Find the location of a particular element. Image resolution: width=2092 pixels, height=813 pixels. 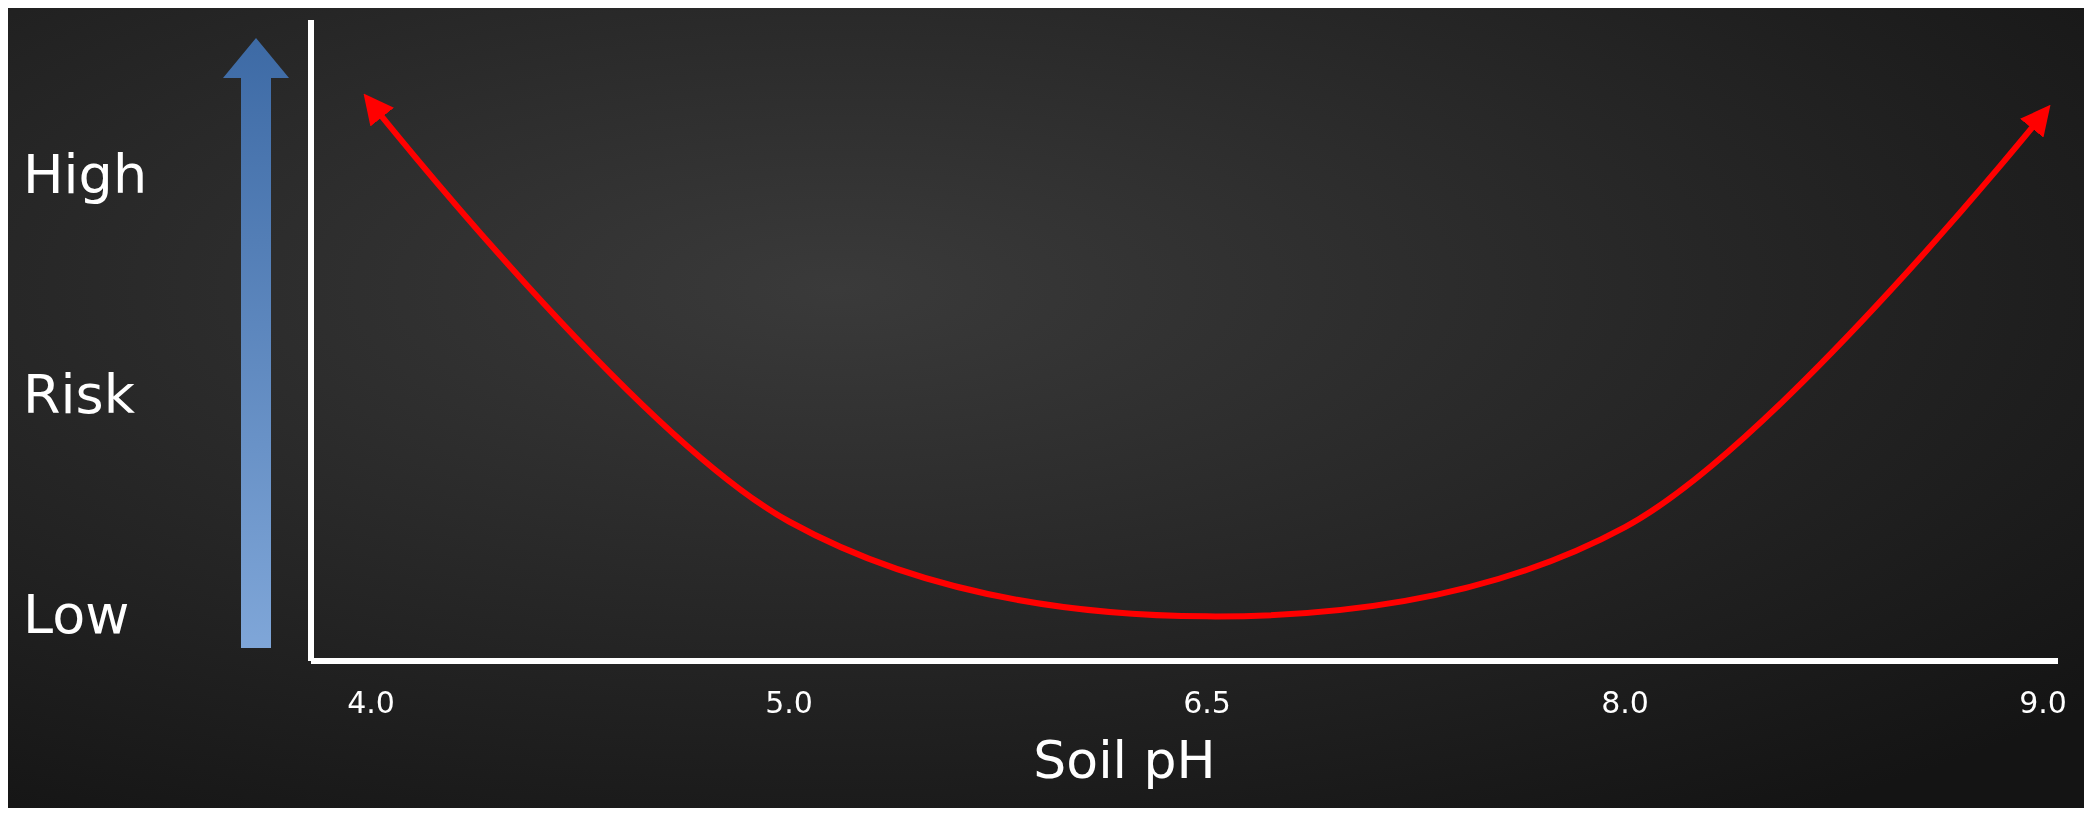

y-axis-title: Risk is located at coordinates (79, 394).